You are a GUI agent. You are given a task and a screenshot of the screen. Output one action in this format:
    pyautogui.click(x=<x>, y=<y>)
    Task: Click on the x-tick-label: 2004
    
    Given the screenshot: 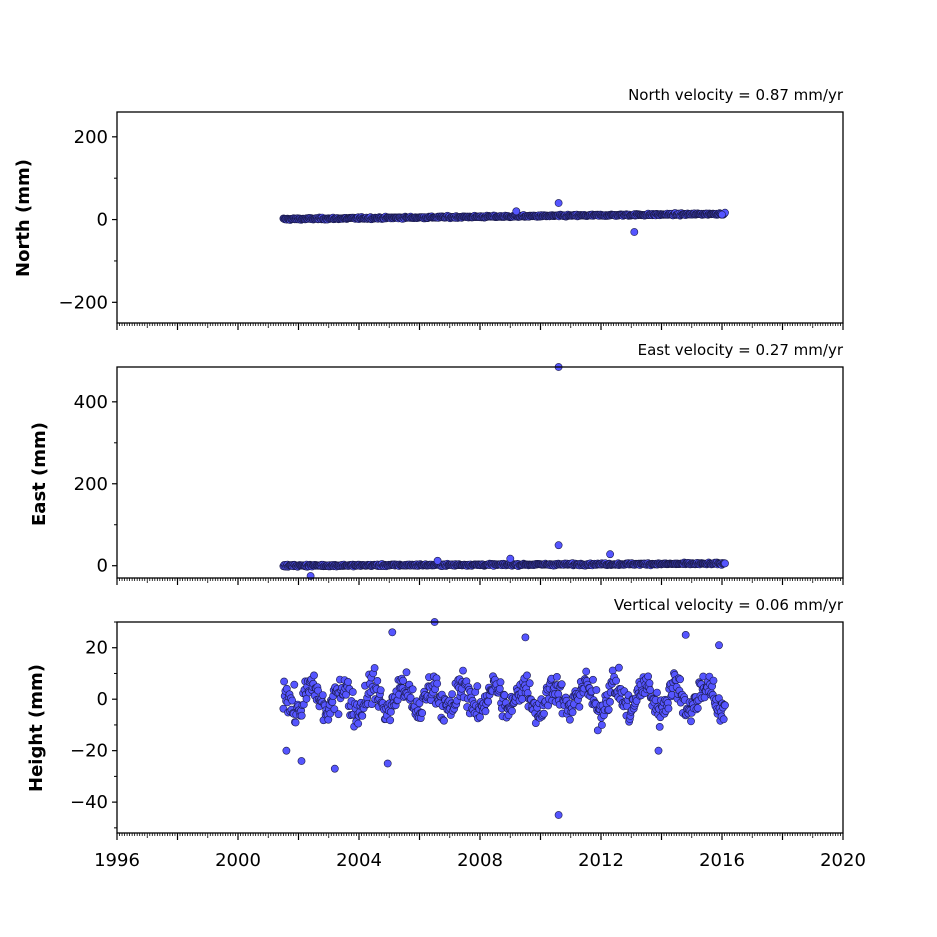 What is the action you would take?
    pyautogui.click(x=359, y=860)
    